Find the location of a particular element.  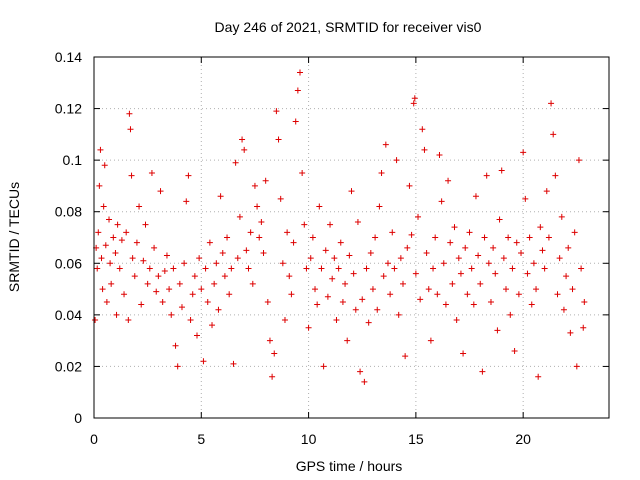

y-tick-label: 0.12 is located at coordinates (68, 109).